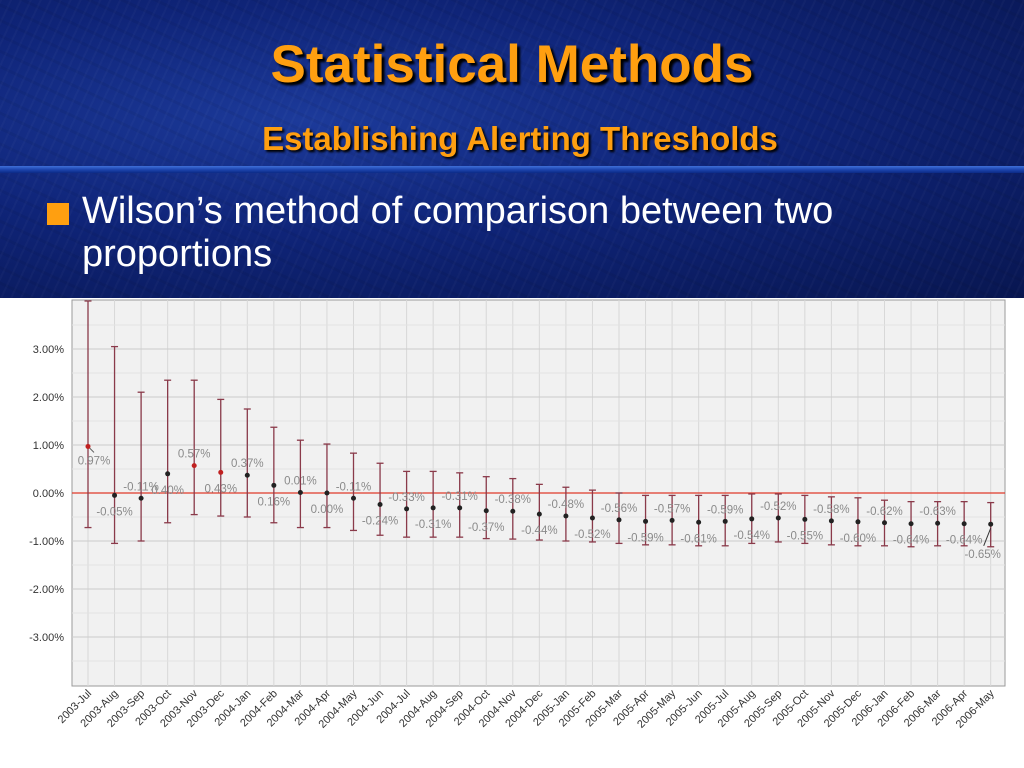 This screenshot has width=1024, height=768. What do you see at coordinates (858, 539) in the screenshot?
I see `data-label: -0.60%` at bounding box center [858, 539].